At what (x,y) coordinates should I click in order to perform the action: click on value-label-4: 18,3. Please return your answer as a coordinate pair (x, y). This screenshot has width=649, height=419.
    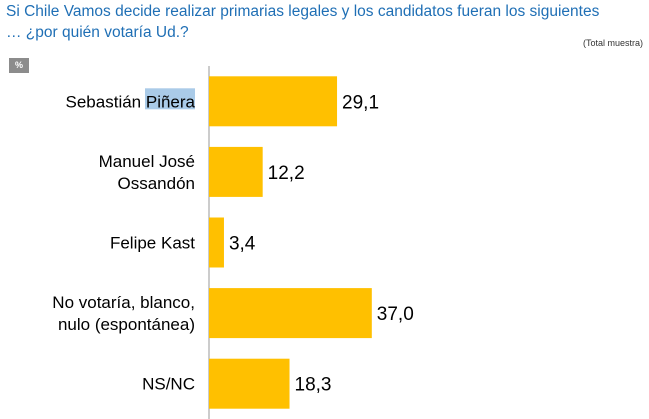
    Looking at the image, I should click on (313, 385).